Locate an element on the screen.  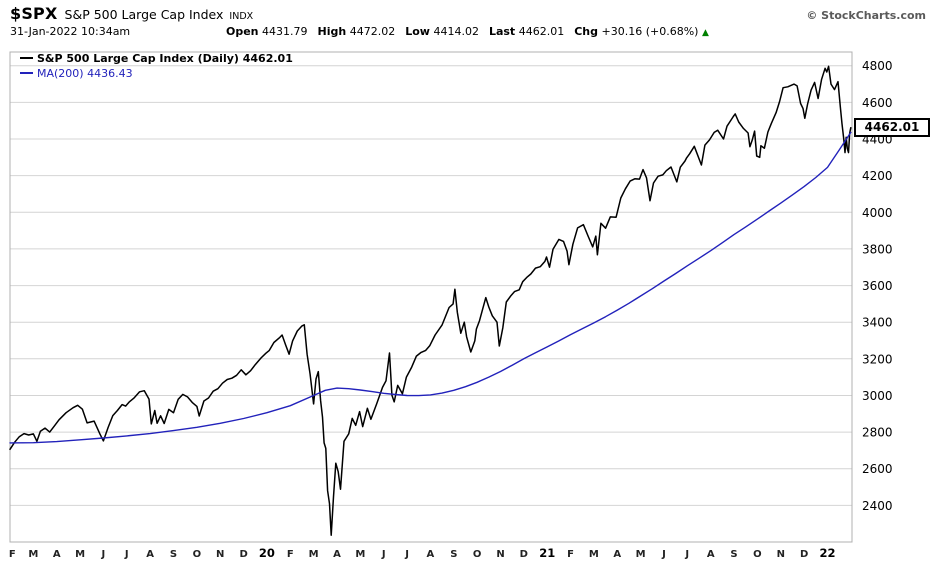
svg-text: 3200 is located at coordinates (877, 359).